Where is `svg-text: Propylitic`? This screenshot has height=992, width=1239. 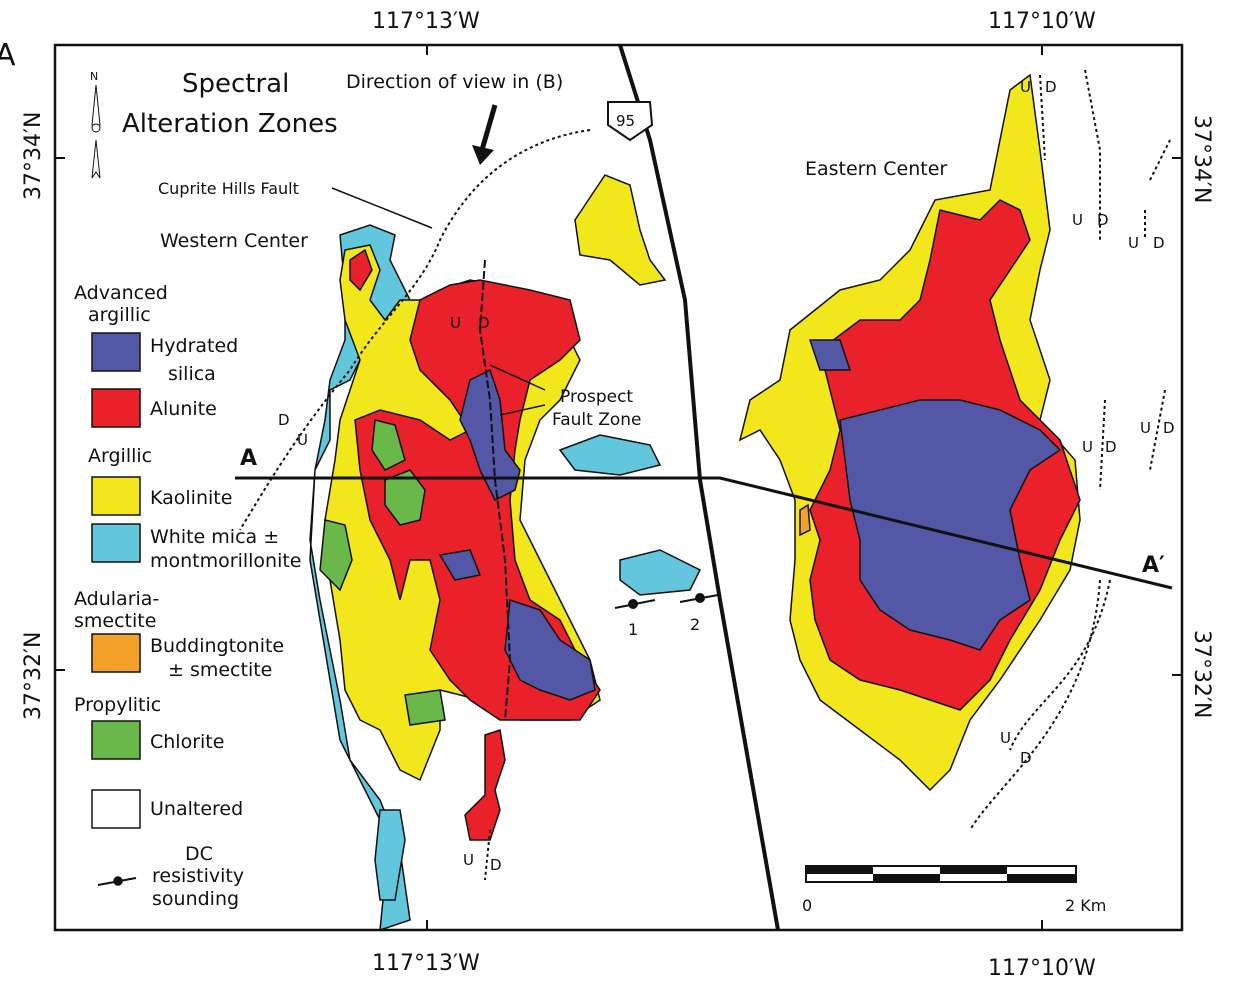 svg-text: Propylitic is located at coordinates (117, 705).